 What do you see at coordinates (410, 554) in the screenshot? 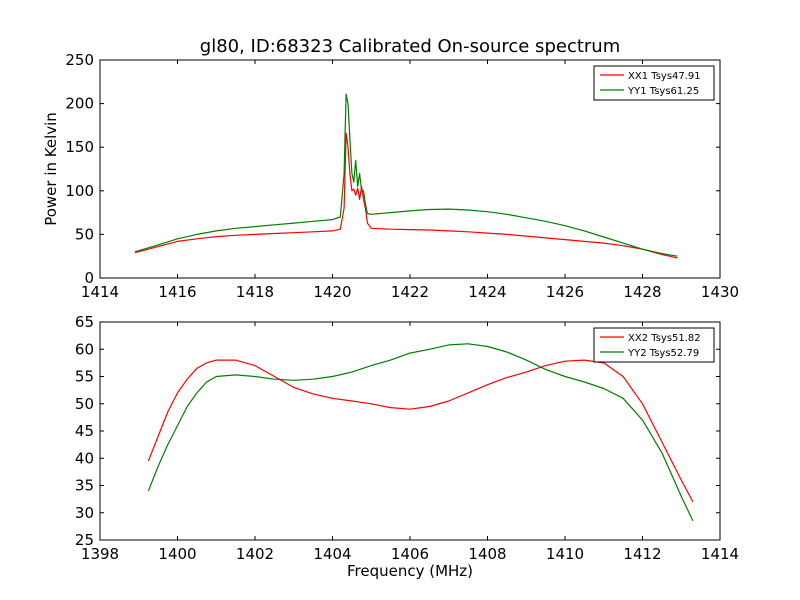
I see `panel-1-x-tick-label-4: 1406` at bounding box center [410, 554].